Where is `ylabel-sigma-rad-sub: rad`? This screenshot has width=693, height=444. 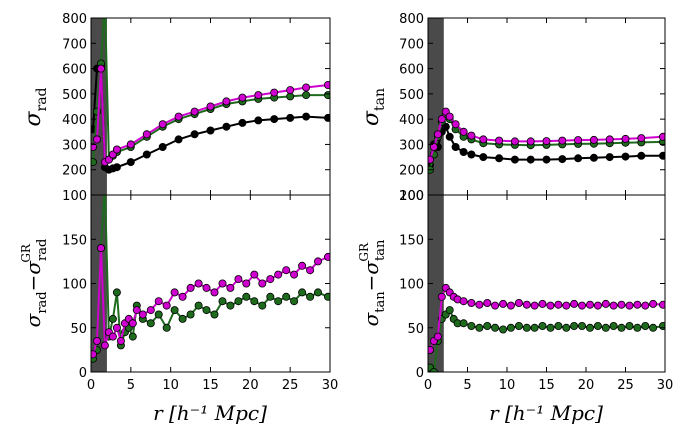
ylabel-sigma-rad-sub: rad is located at coordinates (42, 99).